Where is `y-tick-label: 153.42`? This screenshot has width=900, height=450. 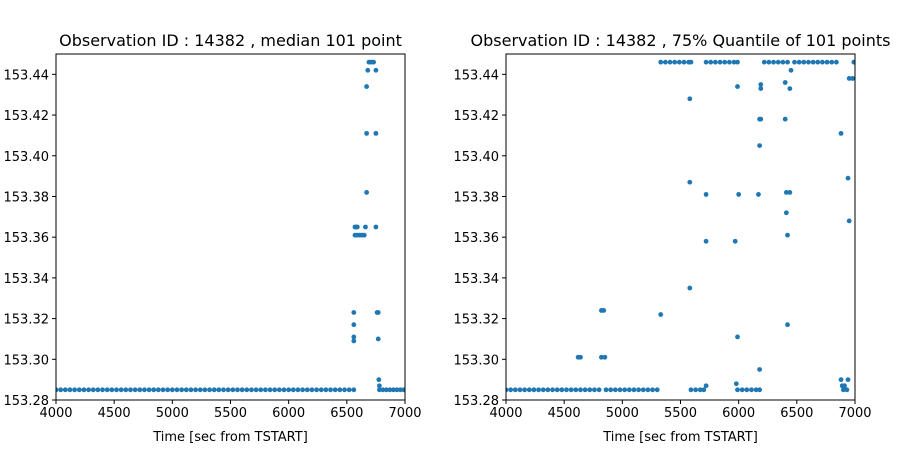
y-tick-label: 153.42 is located at coordinates (477, 116).